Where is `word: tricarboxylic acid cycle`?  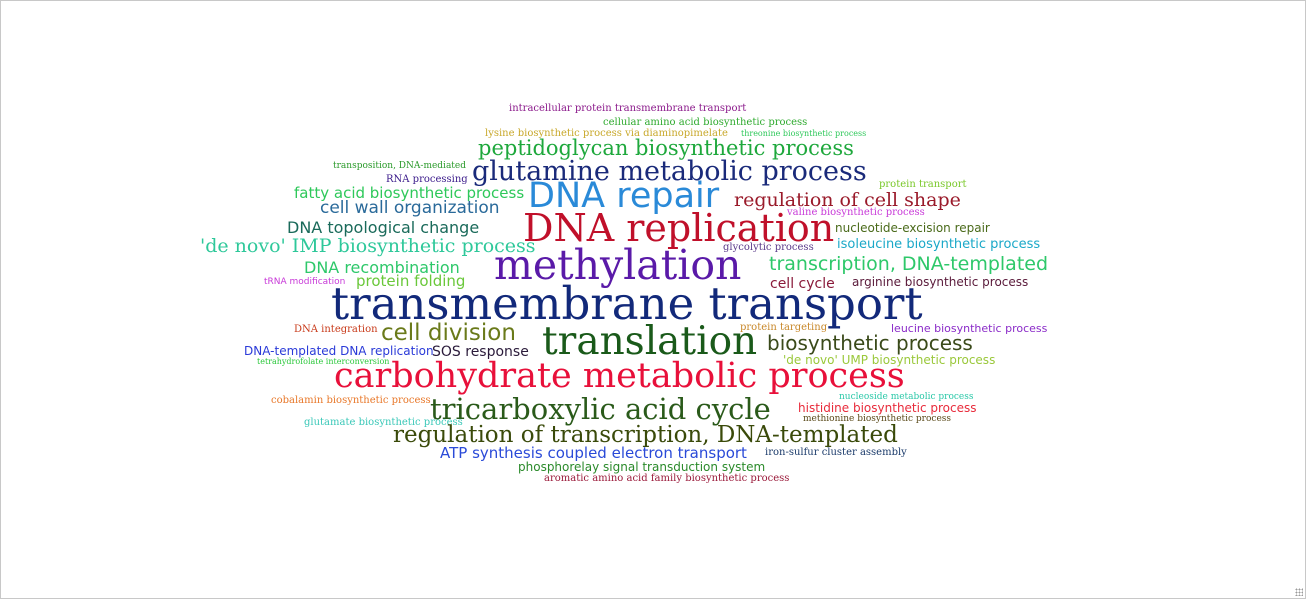 word: tricarboxylic acid cycle is located at coordinates (600, 409).